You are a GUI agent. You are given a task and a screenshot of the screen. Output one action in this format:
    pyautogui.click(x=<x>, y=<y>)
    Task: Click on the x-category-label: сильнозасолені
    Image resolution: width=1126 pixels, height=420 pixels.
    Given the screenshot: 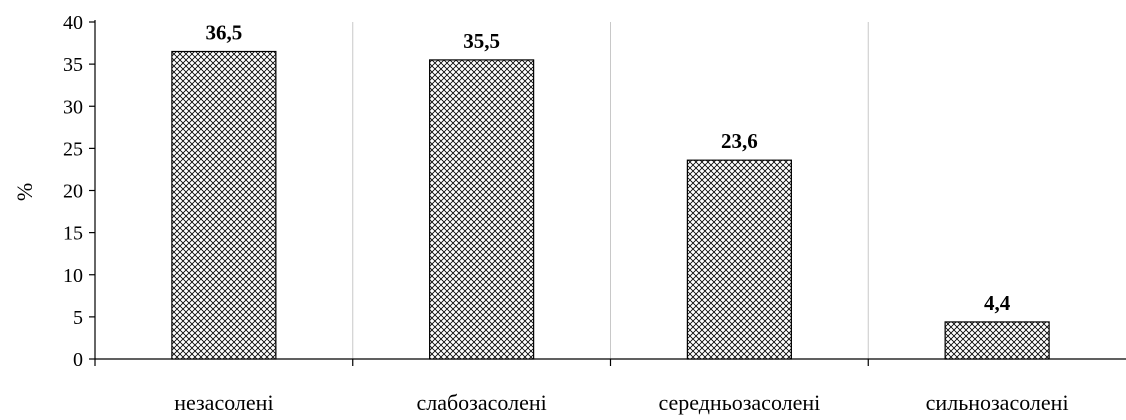 What is the action you would take?
    pyautogui.click(x=997, y=402)
    